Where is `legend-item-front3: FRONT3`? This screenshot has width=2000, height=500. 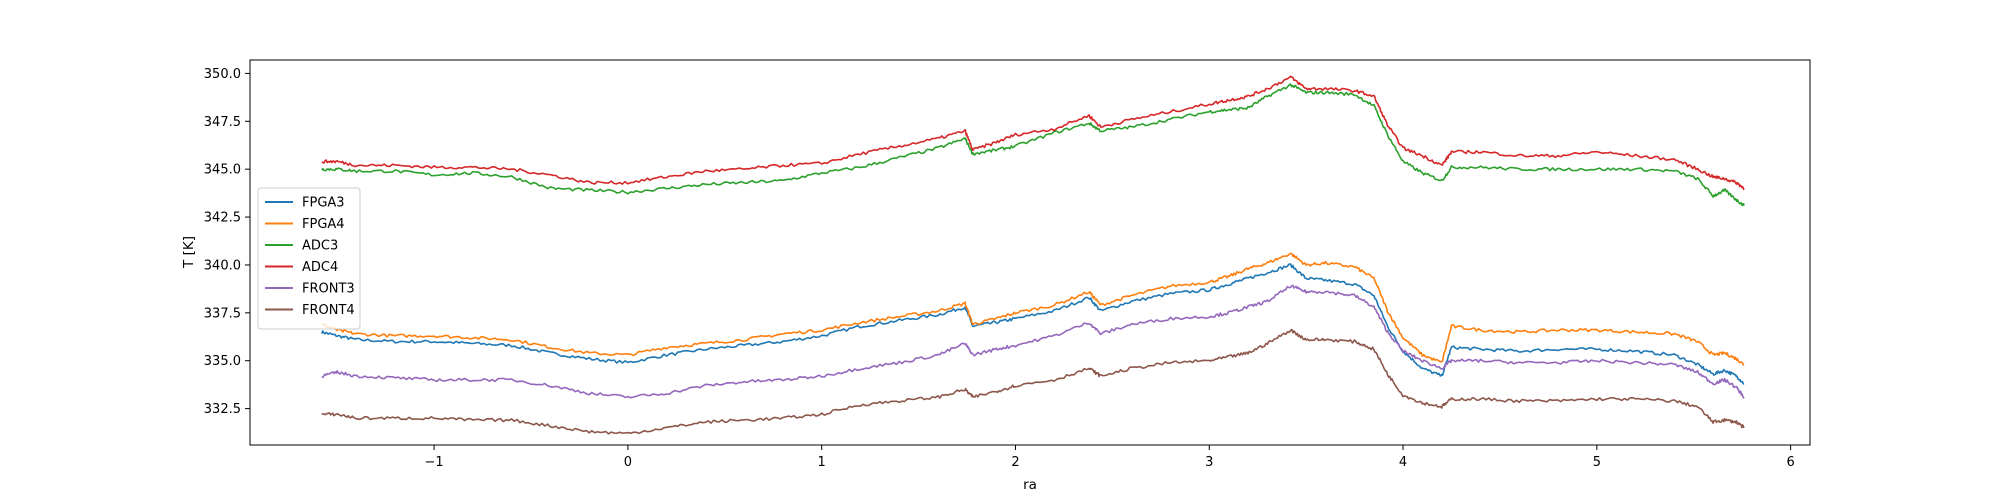 legend-item-front3: FRONT3 is located at coordinates (310, 289).